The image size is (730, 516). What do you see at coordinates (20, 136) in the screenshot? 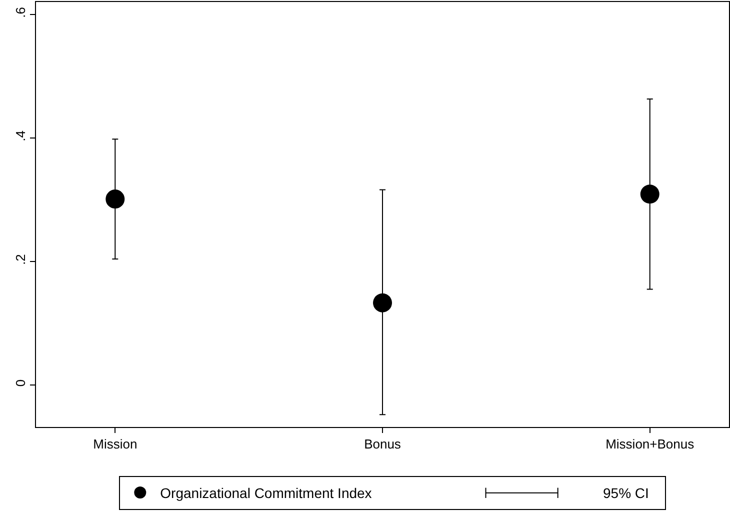
I see `y-tick-label: .4` at bounding box center [20, 136].